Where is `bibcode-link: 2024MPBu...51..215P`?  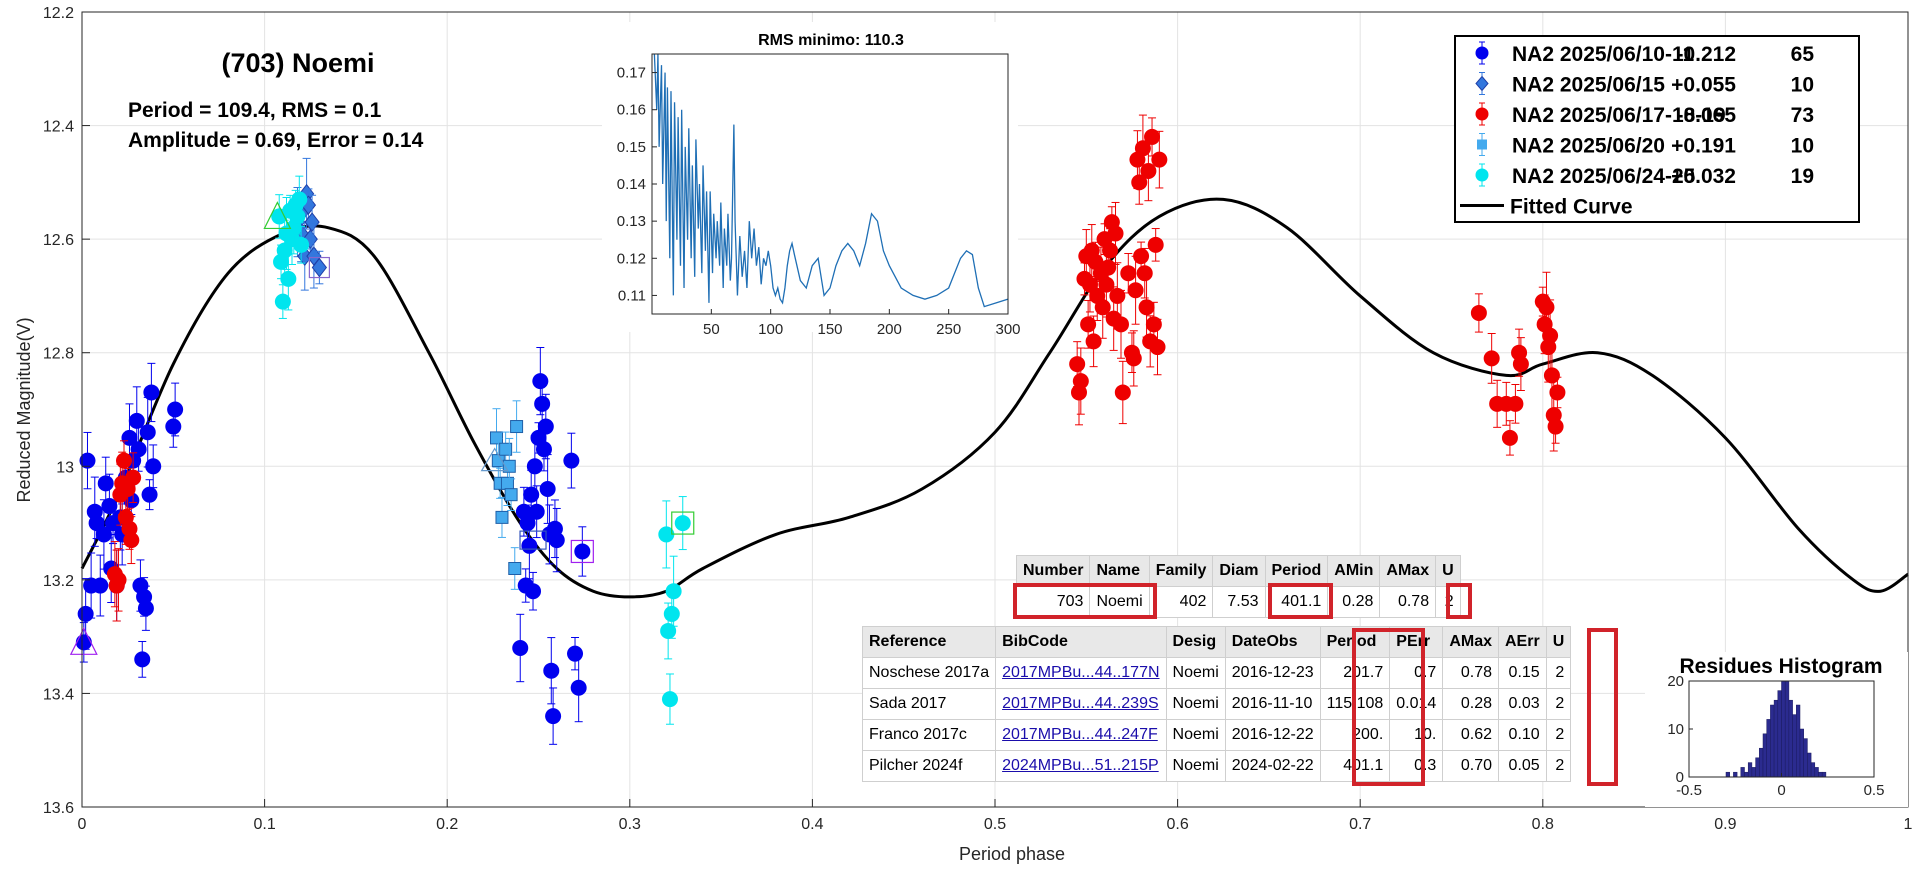 bibcode-link: 2024MPBu...51..215P is located at coordinates (1081, 766).